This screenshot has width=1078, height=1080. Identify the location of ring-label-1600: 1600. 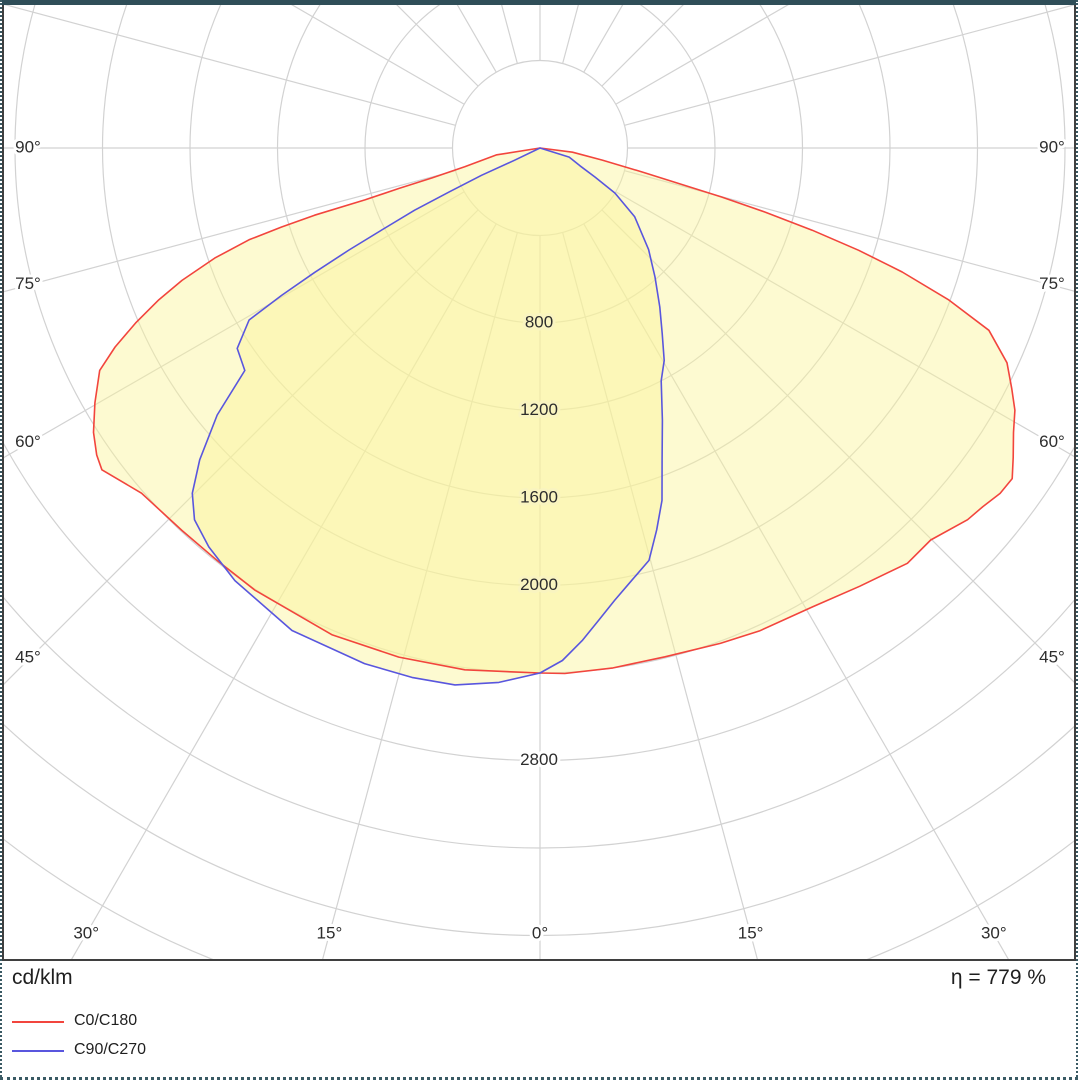
(539, 496).